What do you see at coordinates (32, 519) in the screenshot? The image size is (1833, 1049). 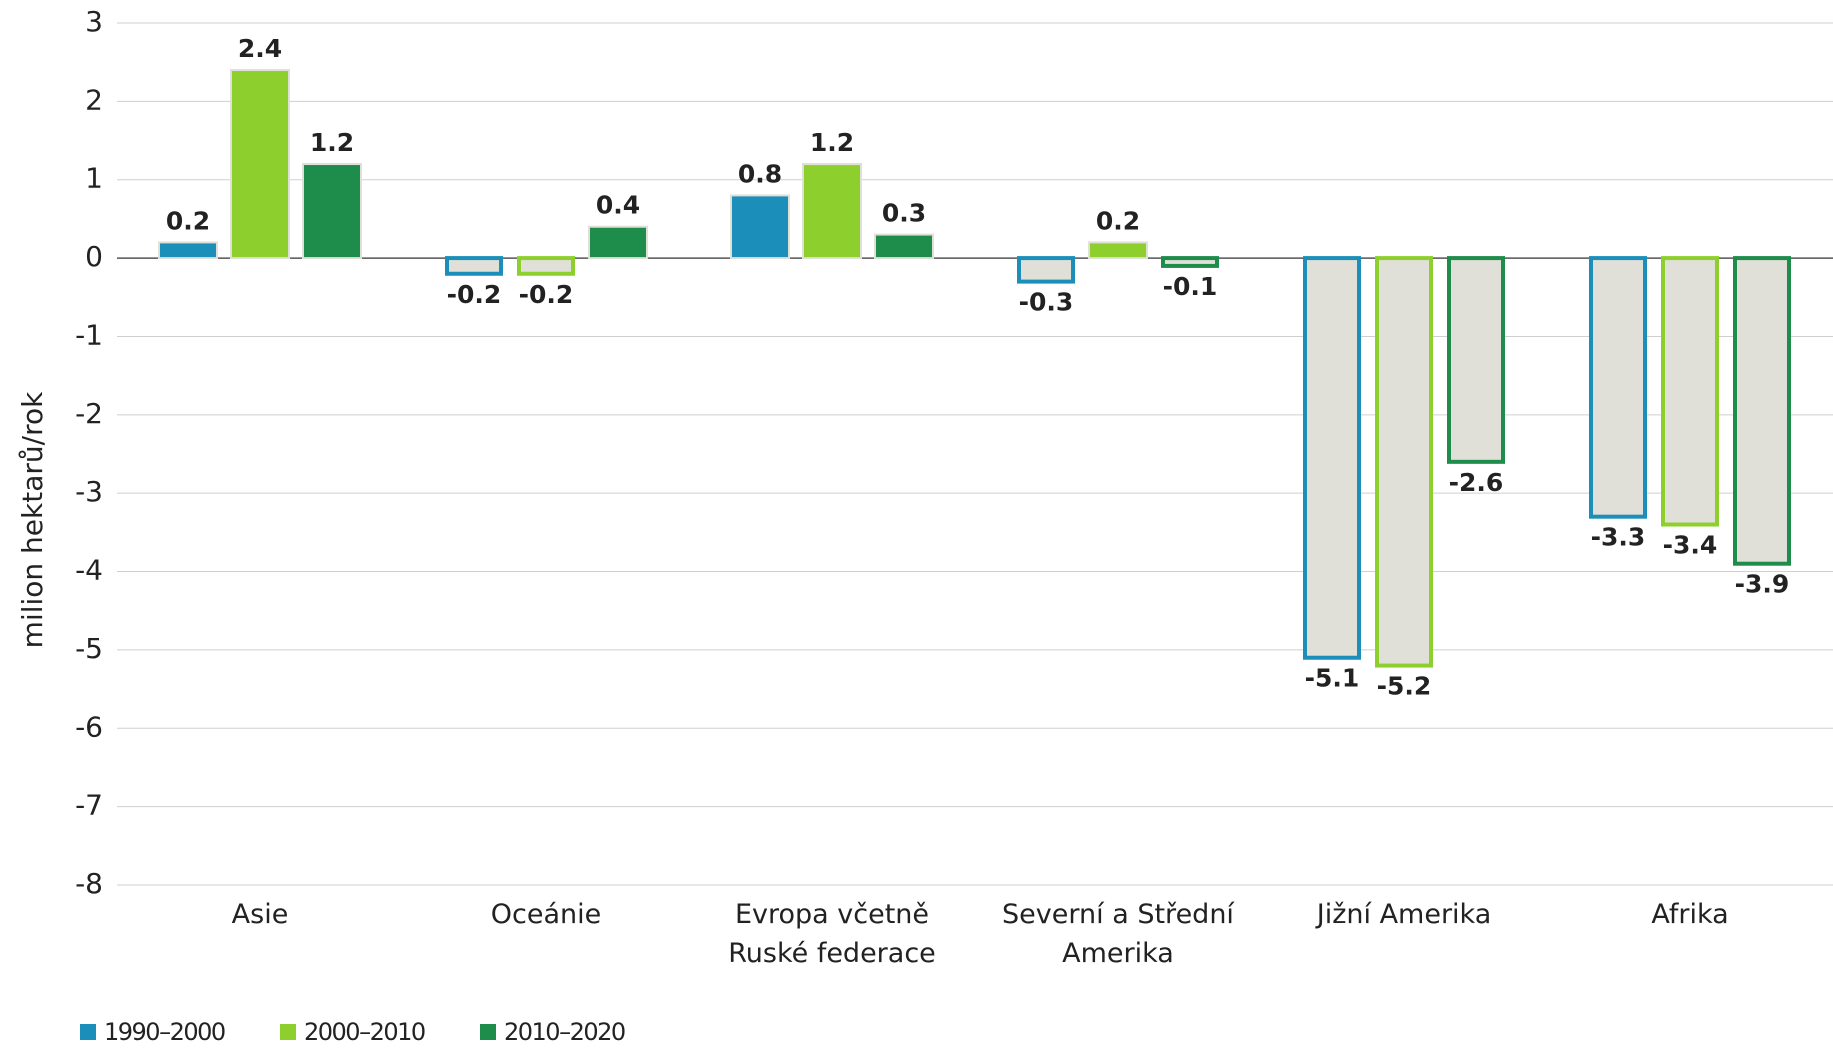 I see `y-axis-title: milion hektarů/rok` at bounding box center [32, 519].